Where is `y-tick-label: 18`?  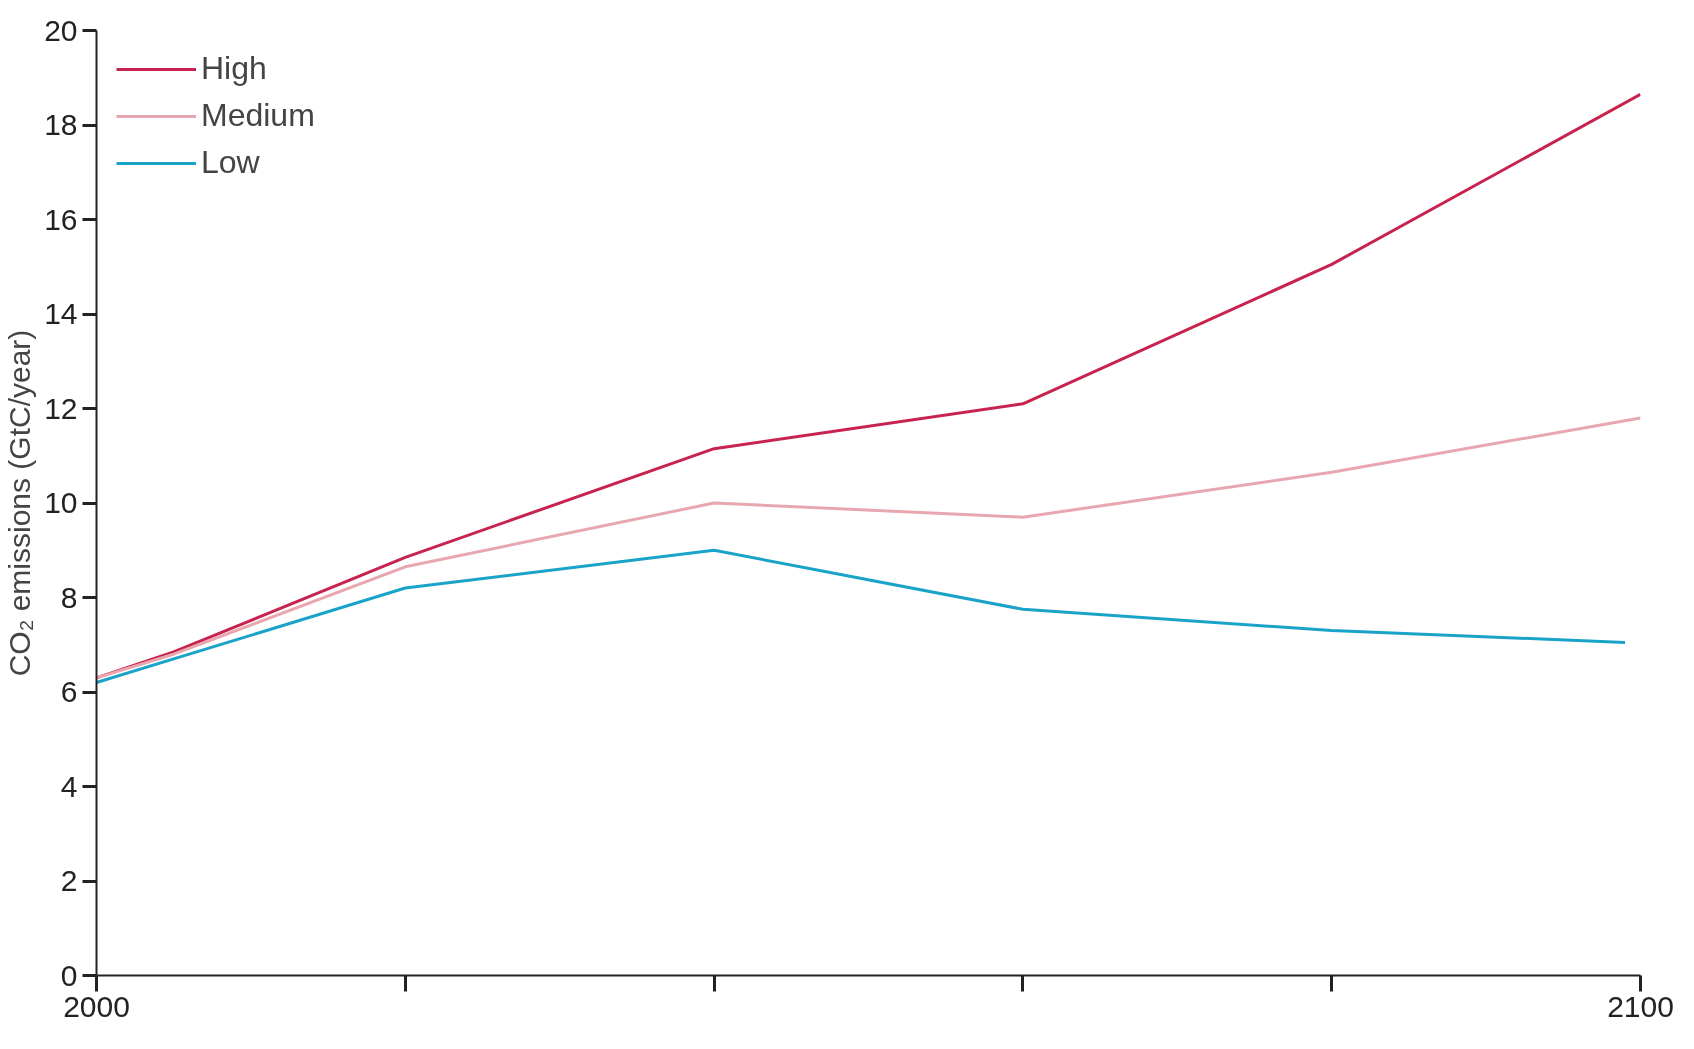 y-tick-label: 18 is located at coordinates (61, 124).